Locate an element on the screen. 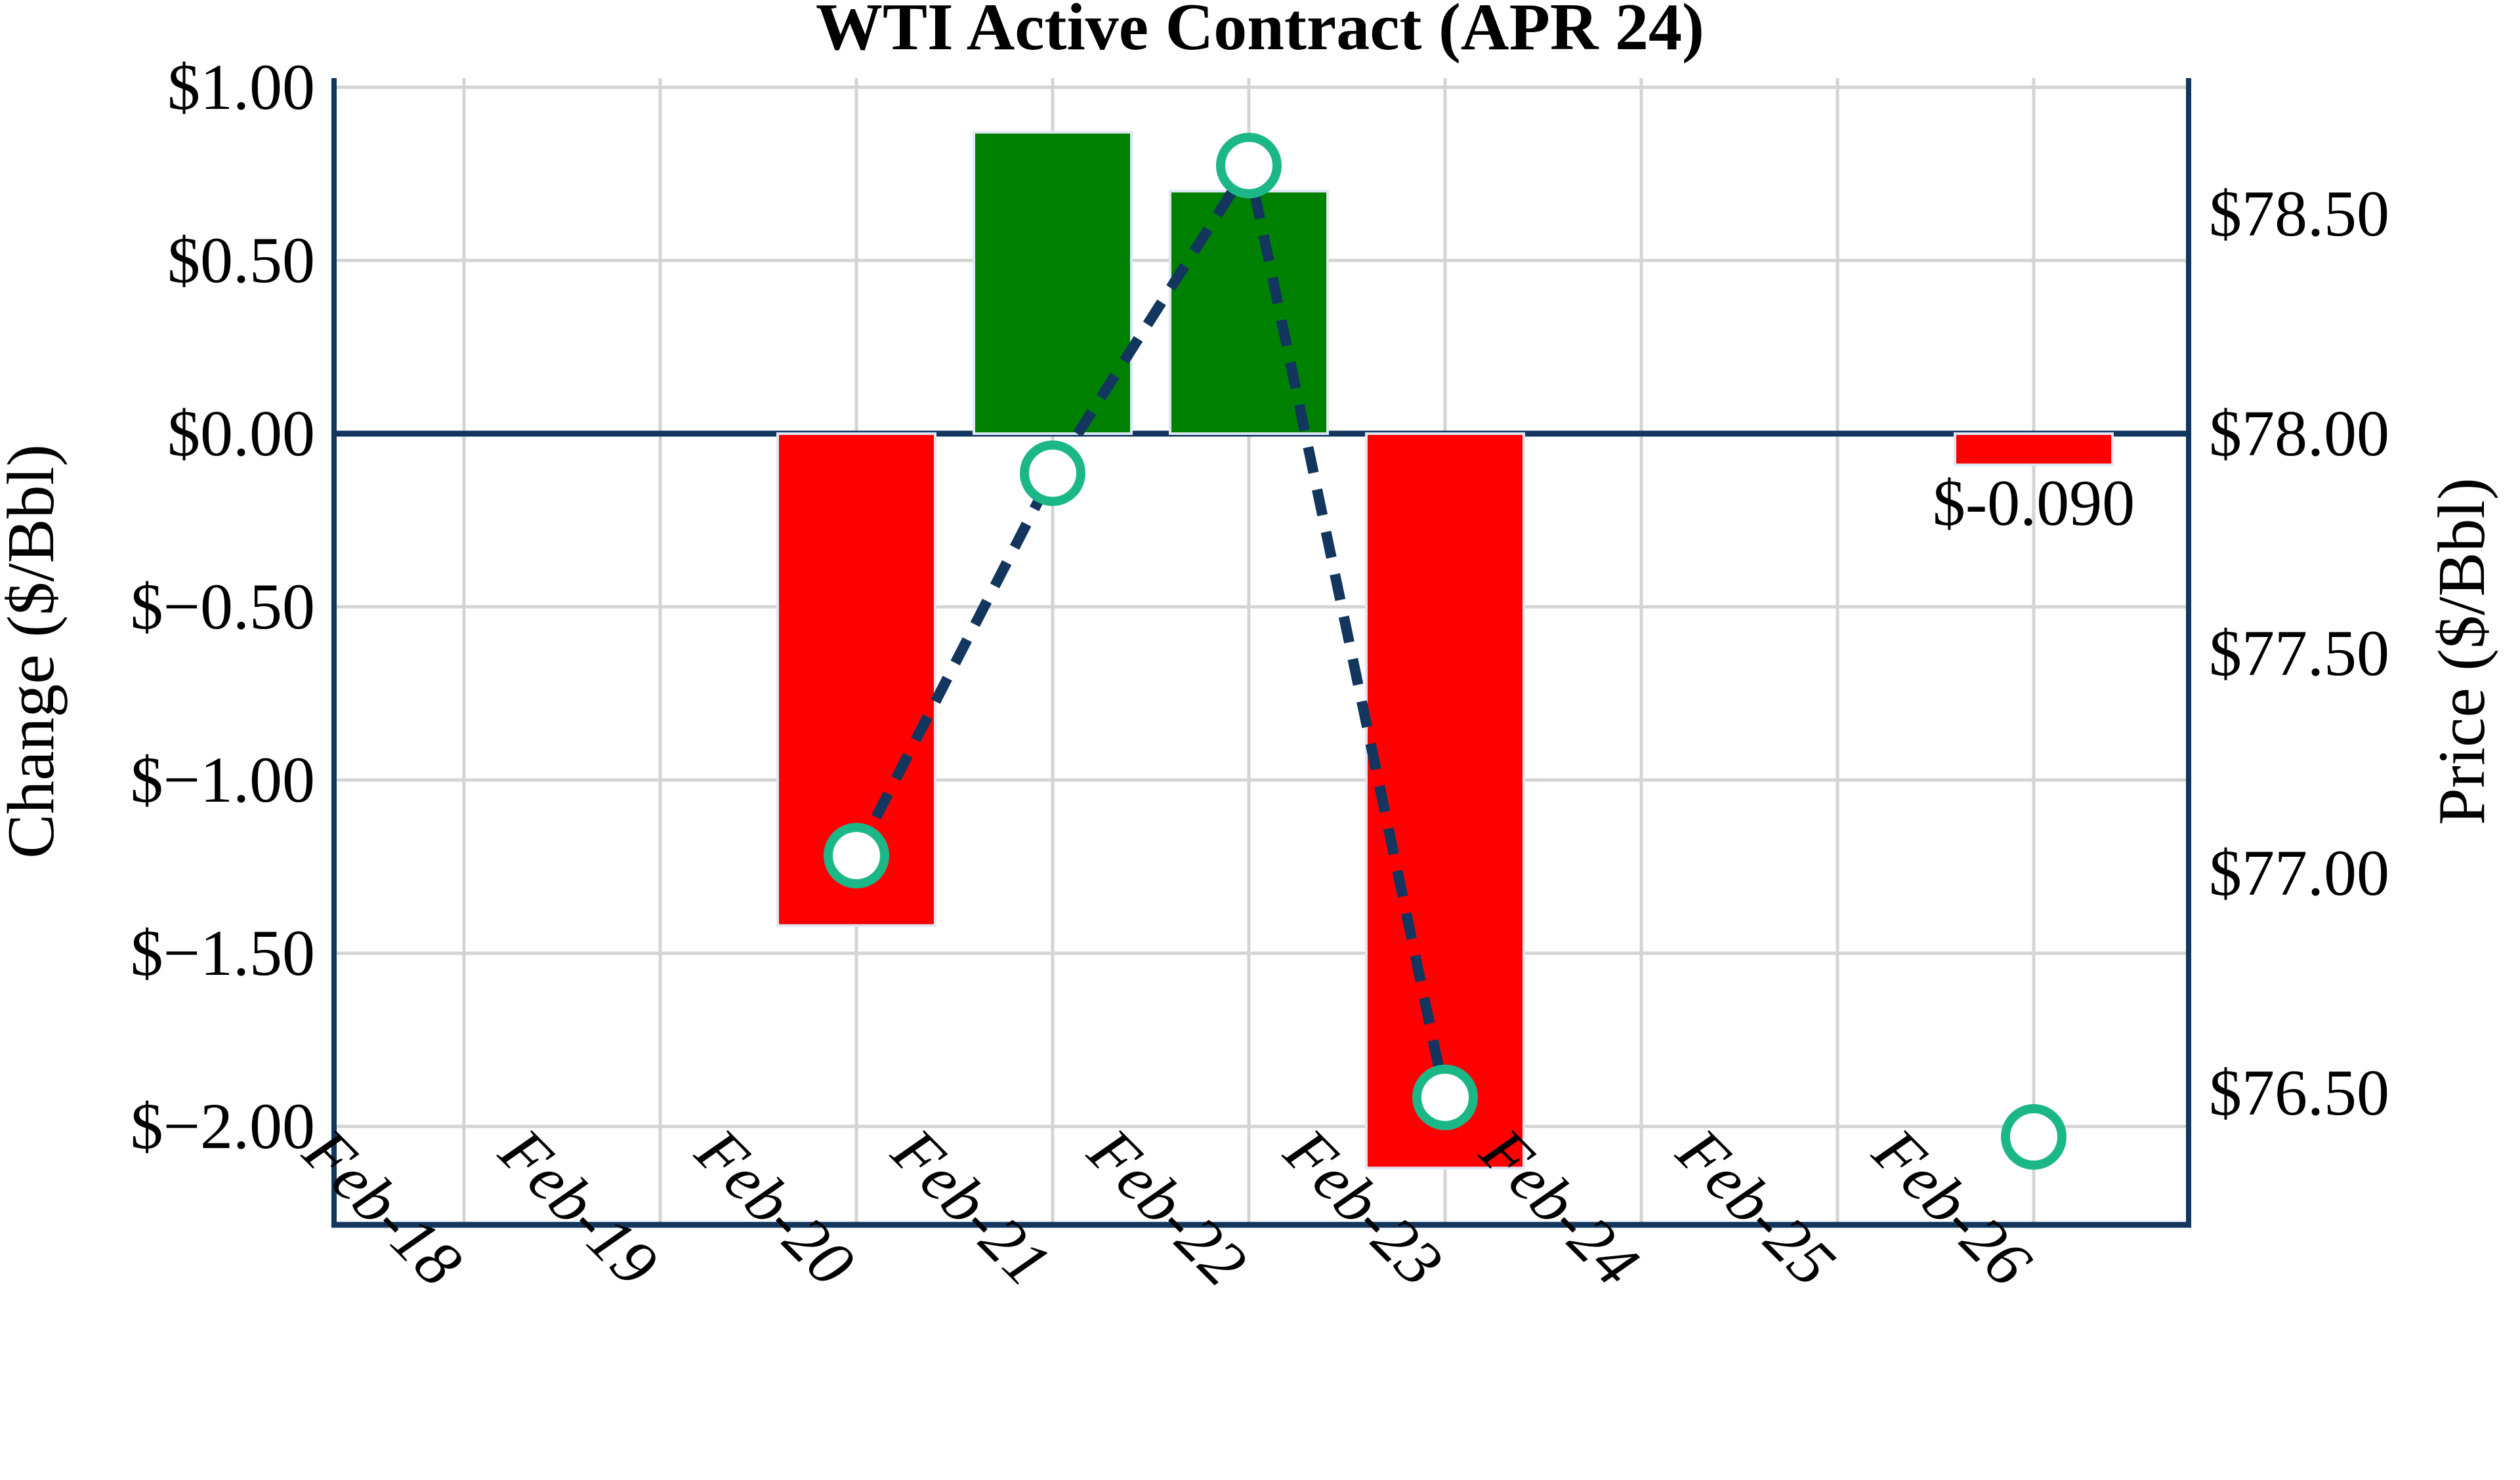 The image size is (2520, 1480). left-axis-tick: $−0.50 is located at coordinates (222, 607).